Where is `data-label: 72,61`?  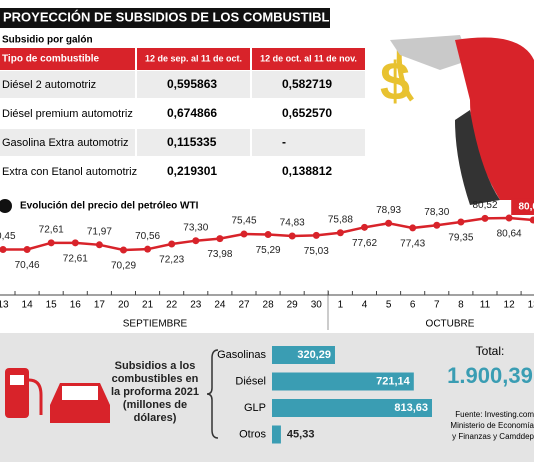
data-label: 72,61 is located at coordinates (51, 229).